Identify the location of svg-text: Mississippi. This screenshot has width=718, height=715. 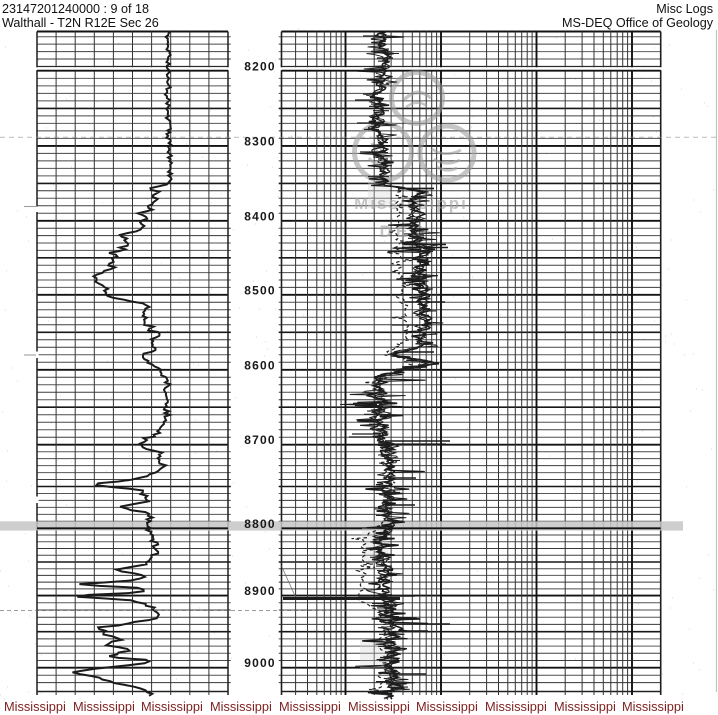
(411, 203).